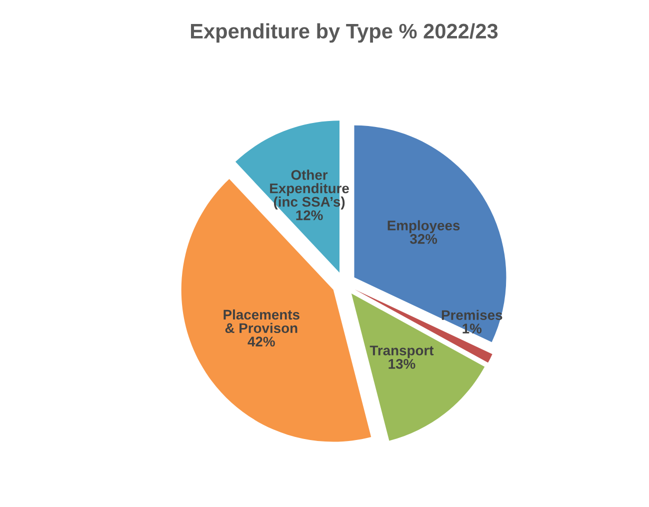 The width and height of the screenshot is (649, 507). I want to click on data-label: 12%, so click(309, 215).